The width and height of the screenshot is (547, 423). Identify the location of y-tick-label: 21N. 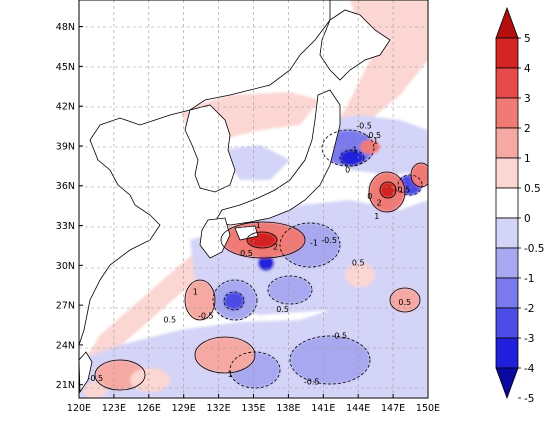
(65, 385).